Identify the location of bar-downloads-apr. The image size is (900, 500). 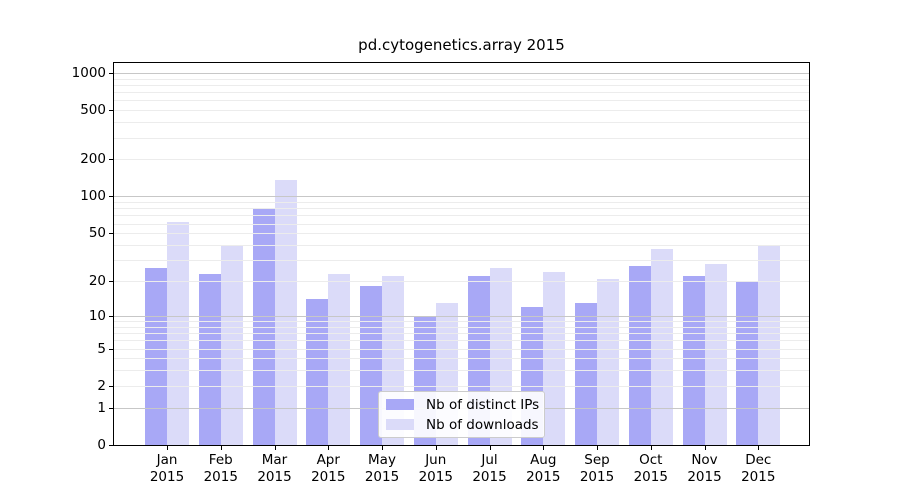
(339, 359).